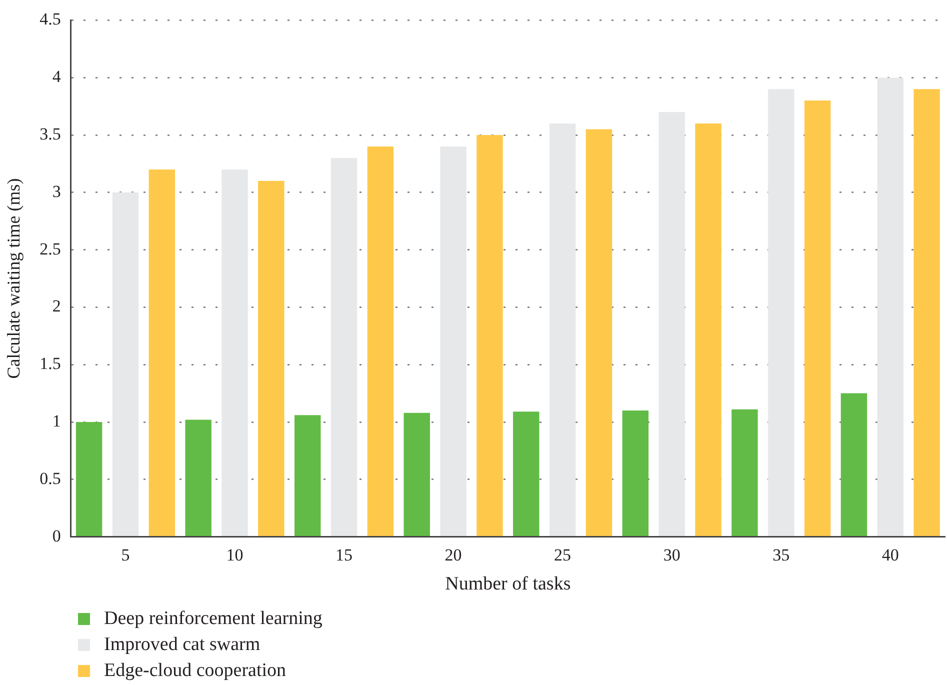 The height and width of the screenshot is (686, 947). Describe the element at coordinates (344, 554) in the screenshot. I see `x-tick-label: 15` at that location.